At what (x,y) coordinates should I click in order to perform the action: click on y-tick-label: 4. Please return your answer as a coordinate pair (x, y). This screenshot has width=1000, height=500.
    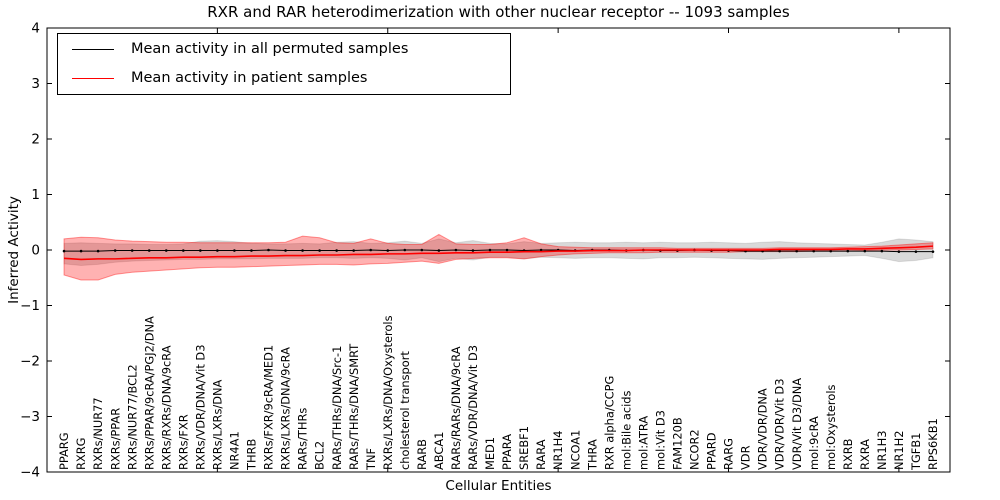
    Looking at the image, I should click on (35, 29).